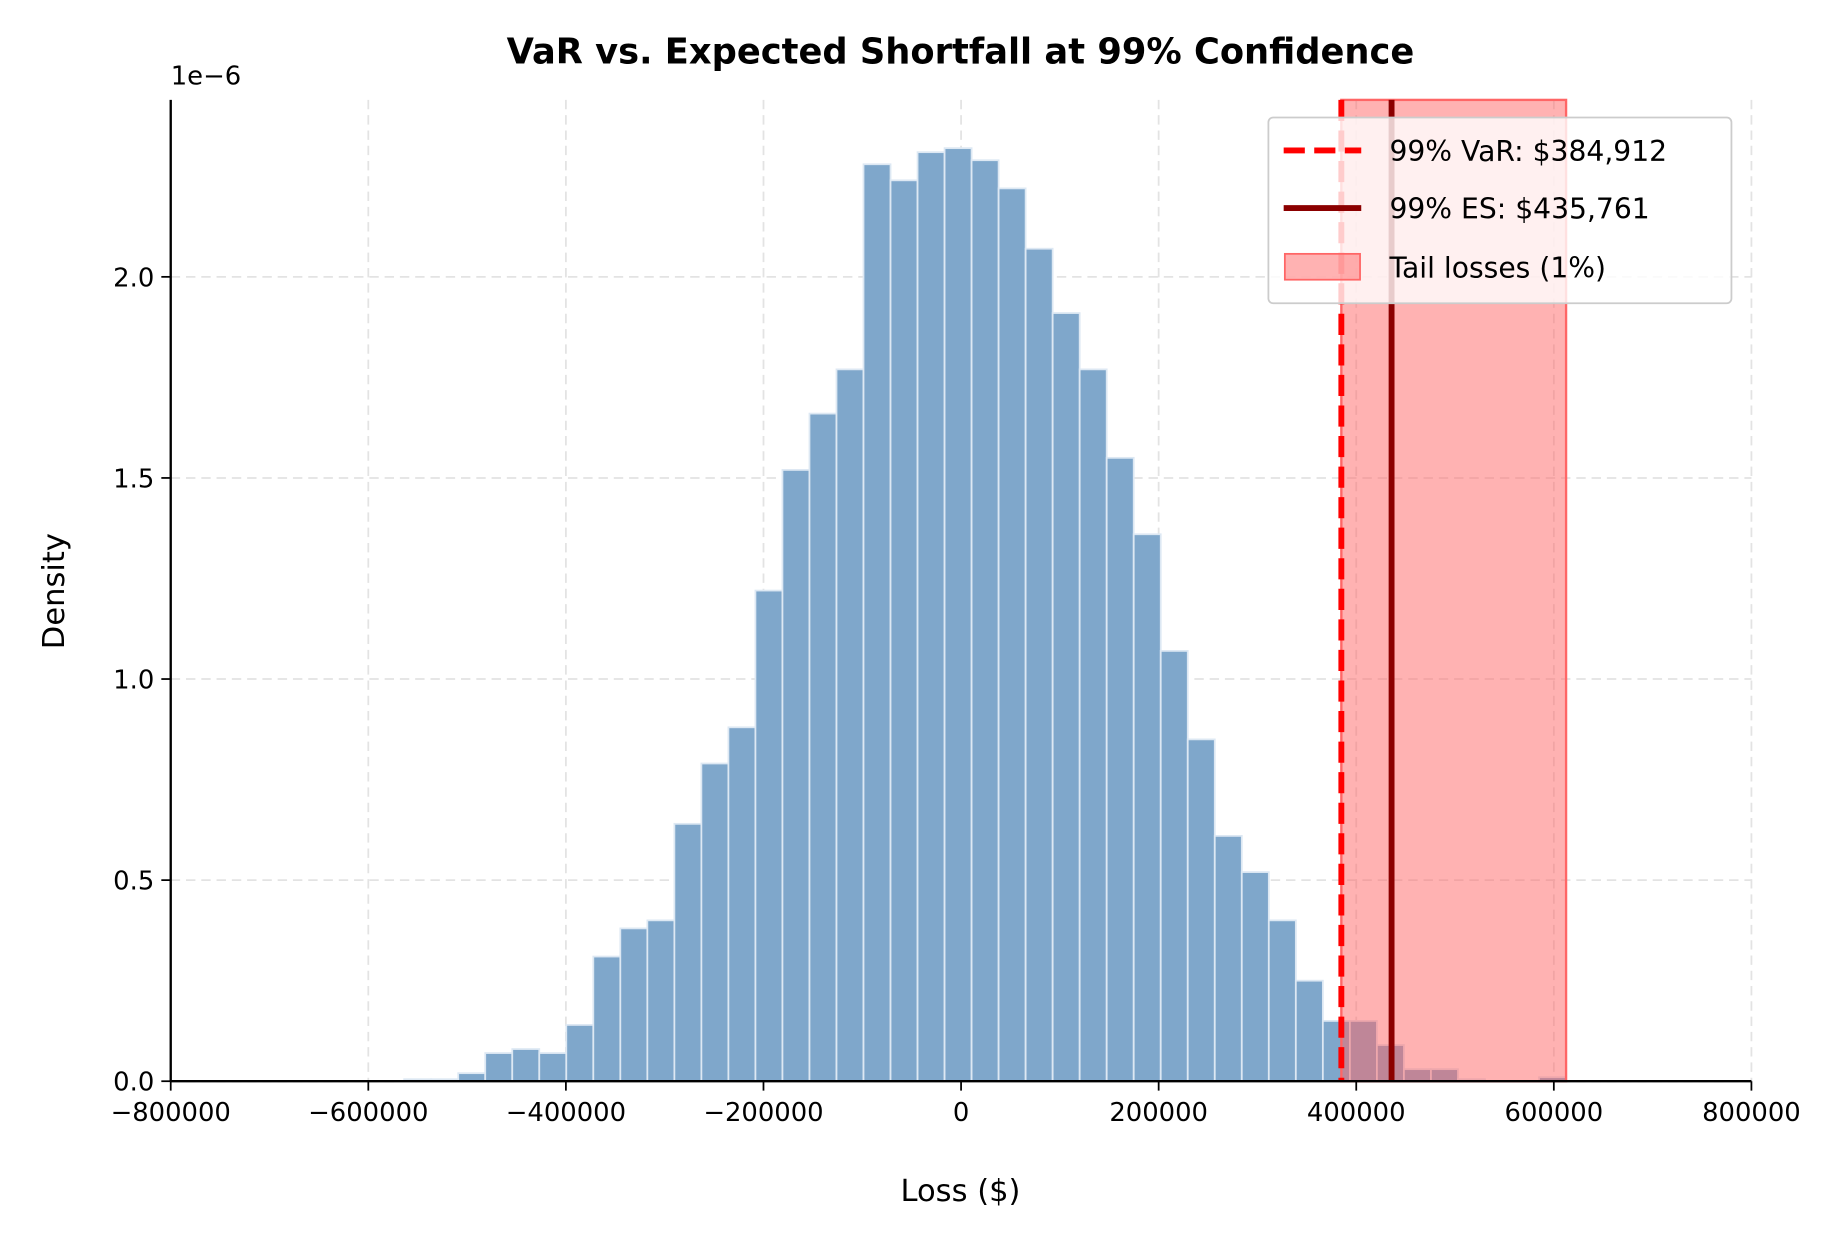 This screenshot has height=1234, width=1834. I want to click on x-tick-label: −400000, so click(566, 1113).